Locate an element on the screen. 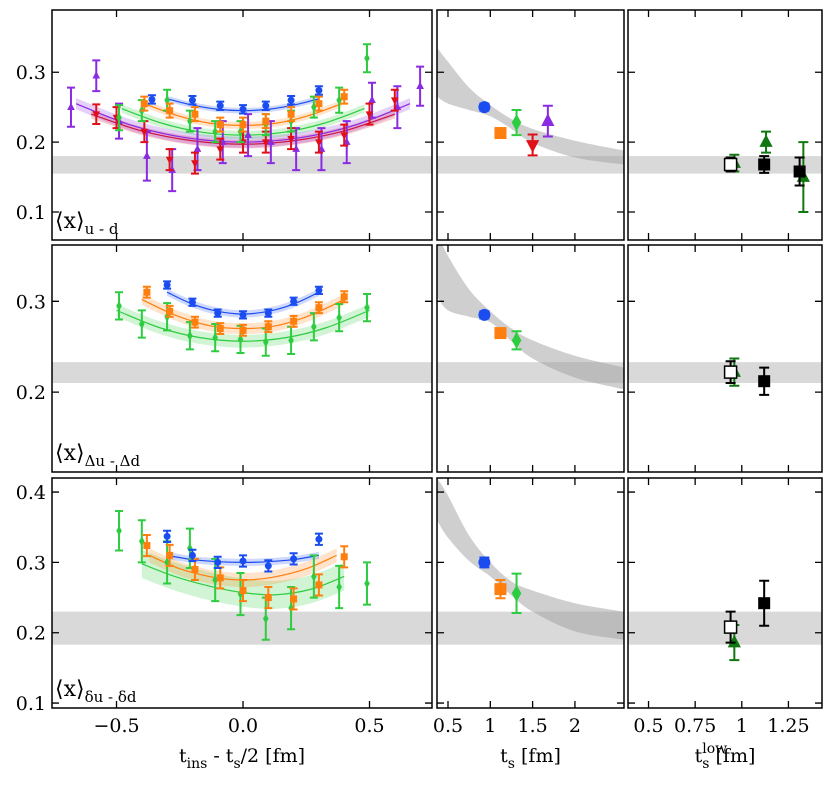  label-part: /2 [fm] is located at coordinates (273, 756).